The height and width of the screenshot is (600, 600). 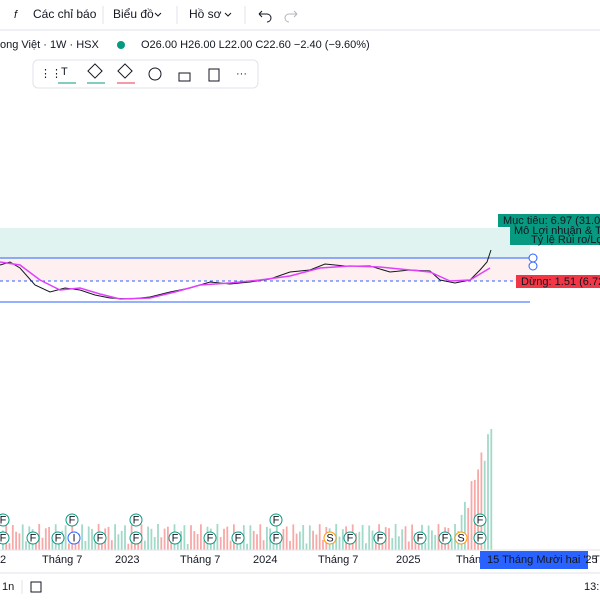 I want to click on more-button: ···, so click(x=241, y=74).